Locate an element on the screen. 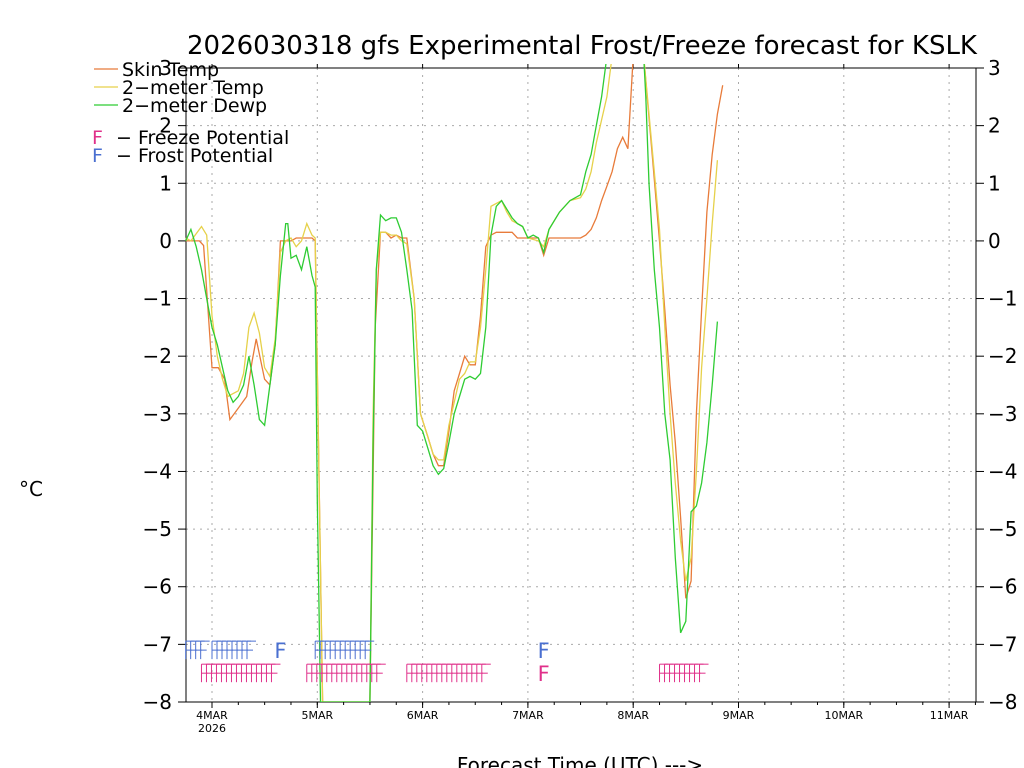  y-tick-label-right: −2 is located at coordinates (1002, 356).